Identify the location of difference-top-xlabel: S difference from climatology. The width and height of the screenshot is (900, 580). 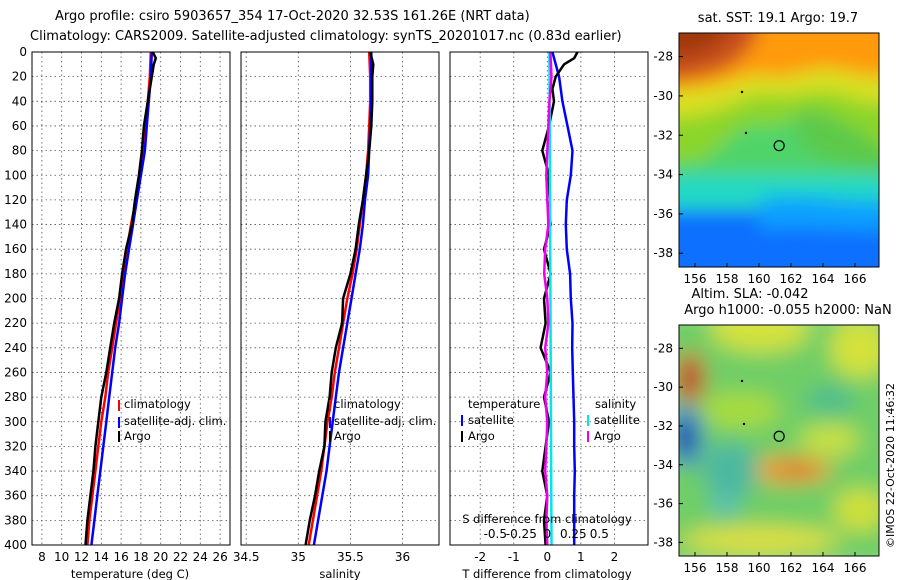
(547, 519).